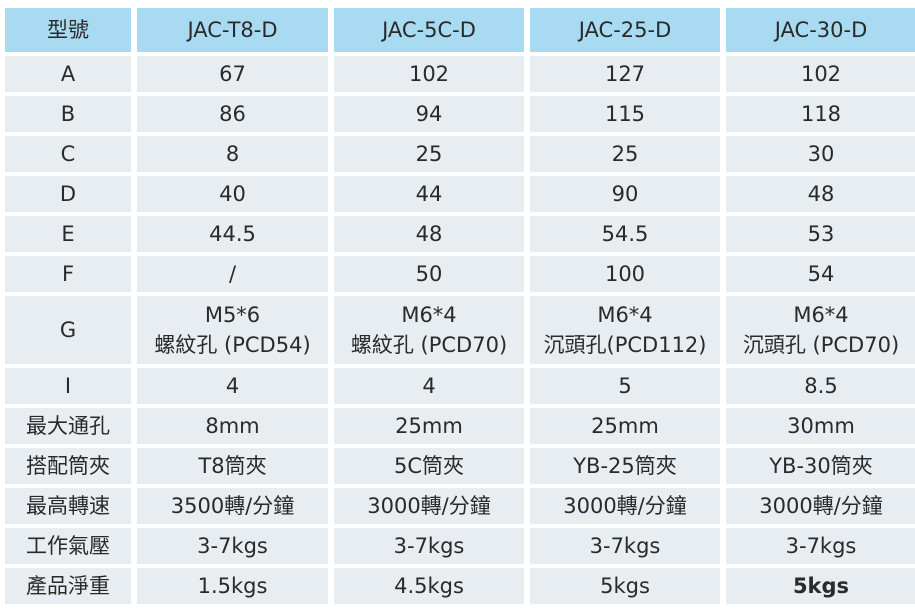 The height and width of the screenshot is (613, 915). Describe the element at coordinates (232, 466) in the screenshot. I see `value-cell: T8筒夾` at that location.